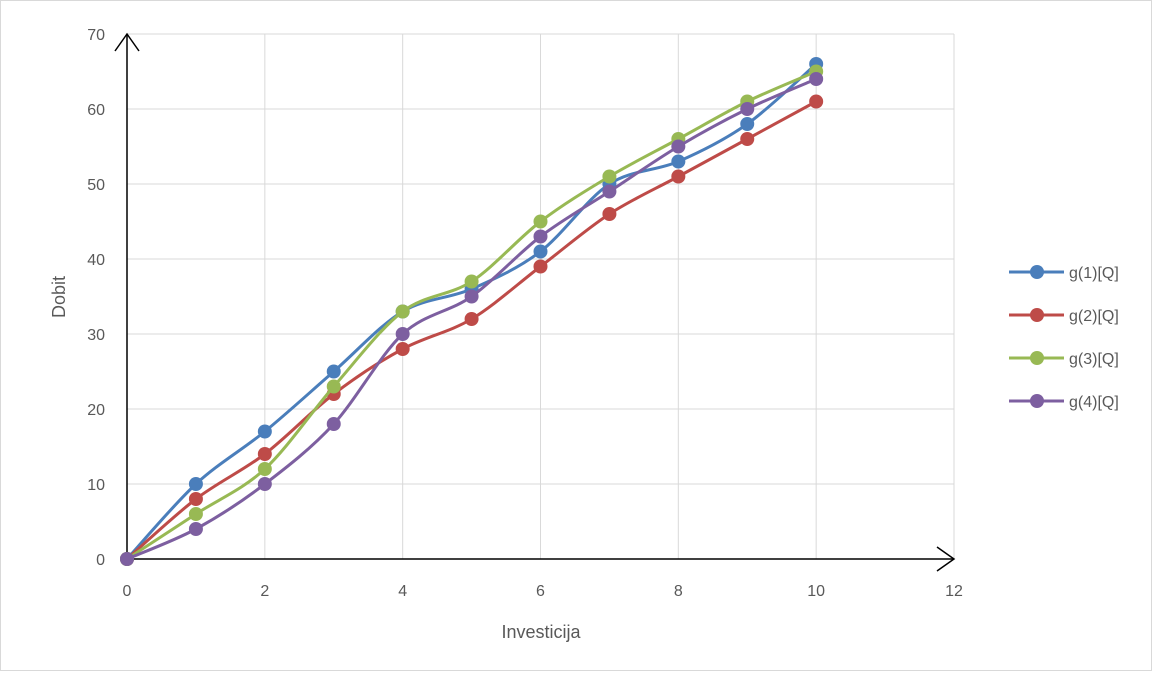  Describe the element at coordinates (1094, 316) in the screenshot. I see `legend-label: g(2)[Q]` at that location.